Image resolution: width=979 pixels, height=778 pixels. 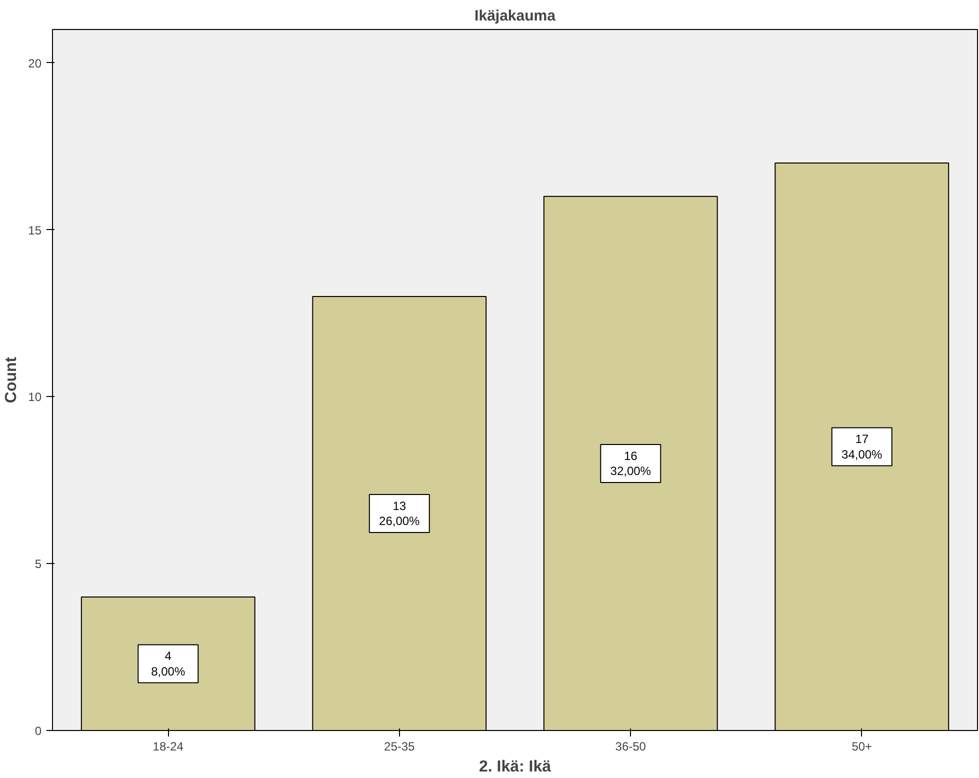 What do you see at coordinates (515, 16) in the screenshot?
I see `chart-title: Ikäjakauma` at bounding box center [515, 16].